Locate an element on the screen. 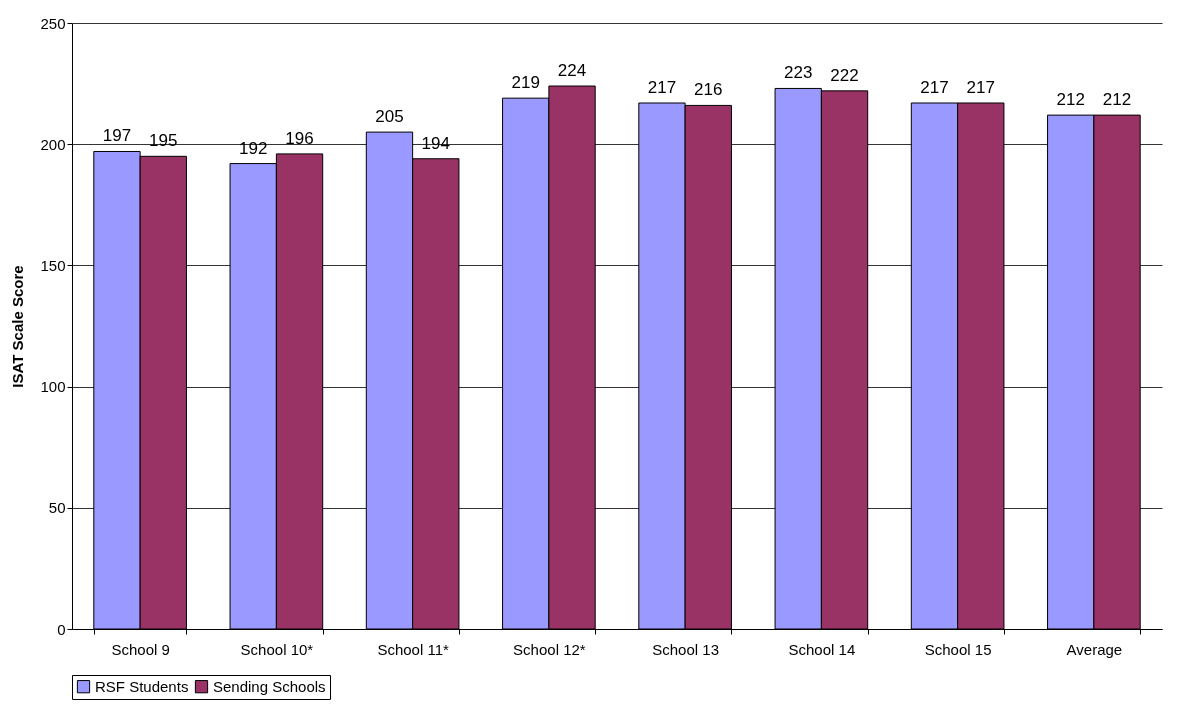  y-tick-label: 150 is located at coordinates (53, 265).